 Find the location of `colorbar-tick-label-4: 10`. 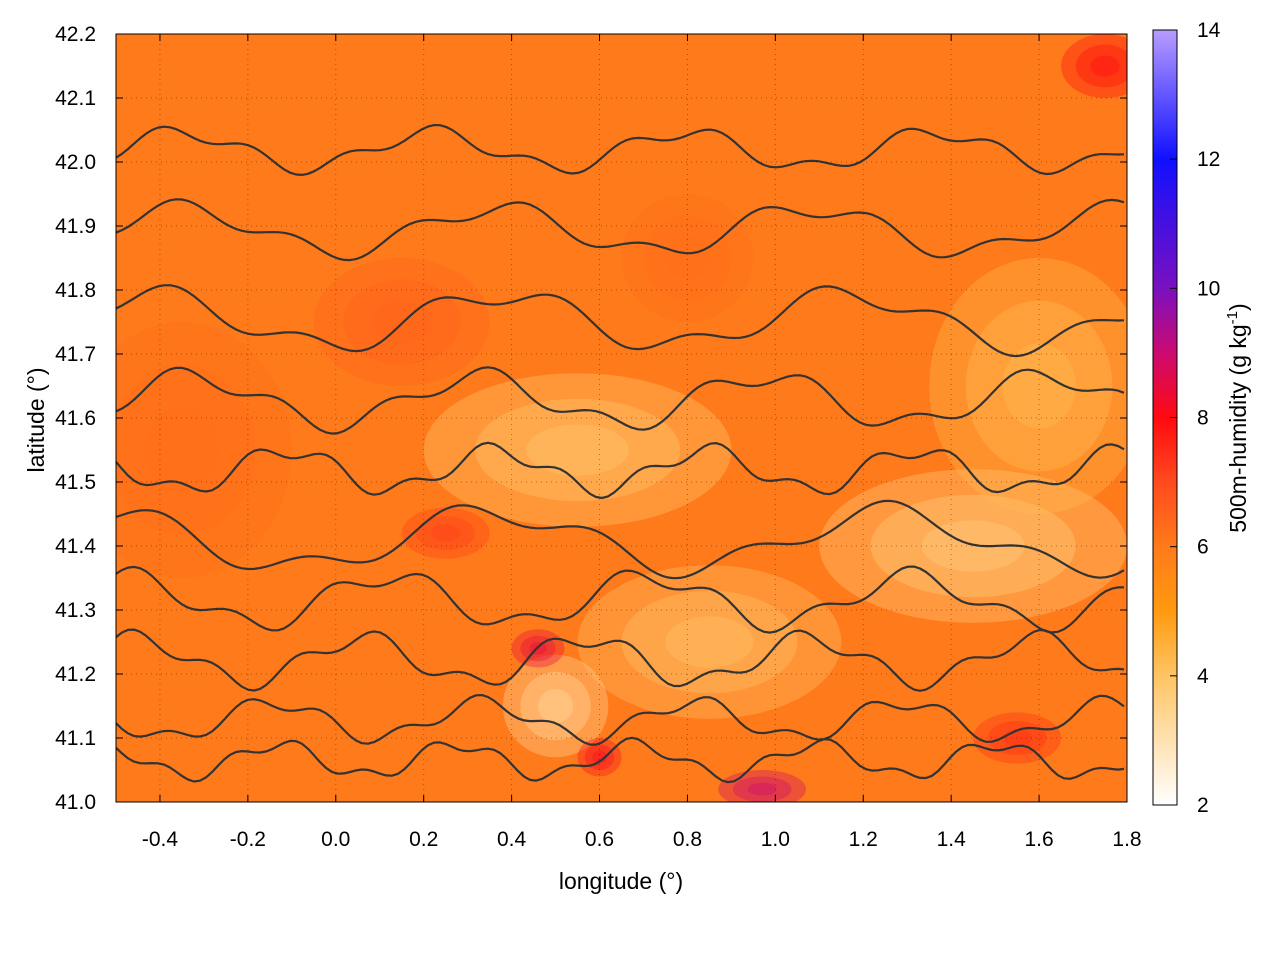

colorbar-tick-label-4: 10 is located at coordinates (1208, 288).